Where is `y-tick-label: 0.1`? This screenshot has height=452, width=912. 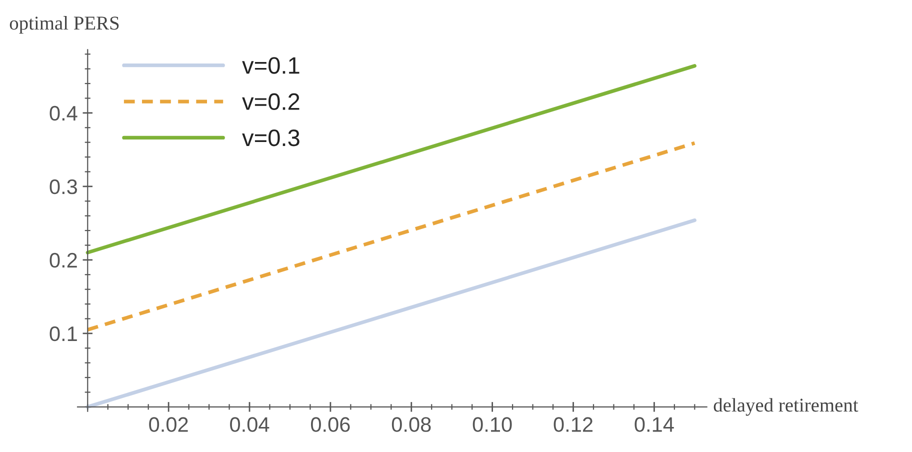
y-tick-label: 0.1 is located at coordinates (63, 334).